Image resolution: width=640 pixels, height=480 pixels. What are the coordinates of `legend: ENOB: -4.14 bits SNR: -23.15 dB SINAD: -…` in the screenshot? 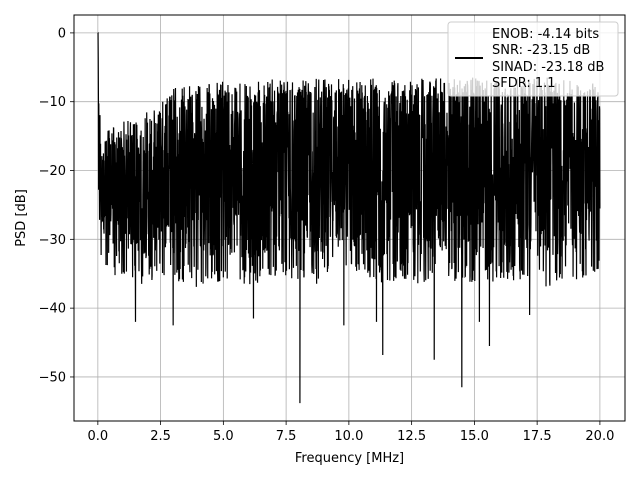 It's located at (533, 59).